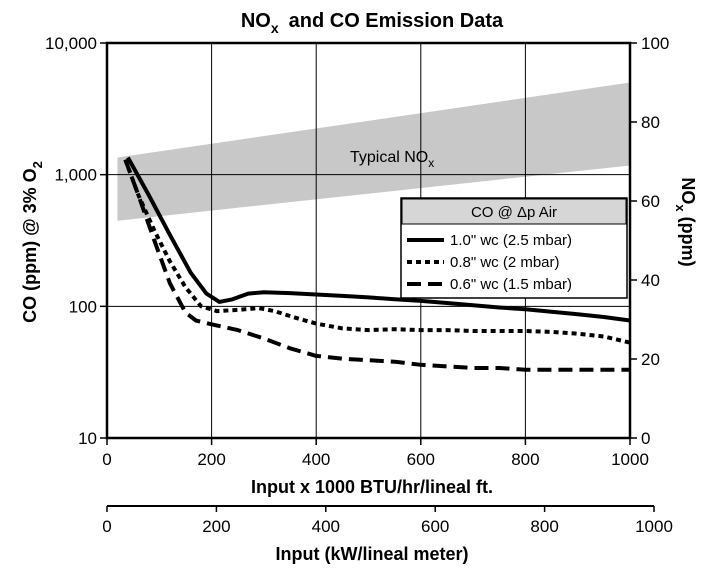 The height and width of the screenshot is (572, 705). Describe the element at coordinates (30, 245) in the screenshot. I see `y-label-main: CO (ppm) @ 3% O` at that location.